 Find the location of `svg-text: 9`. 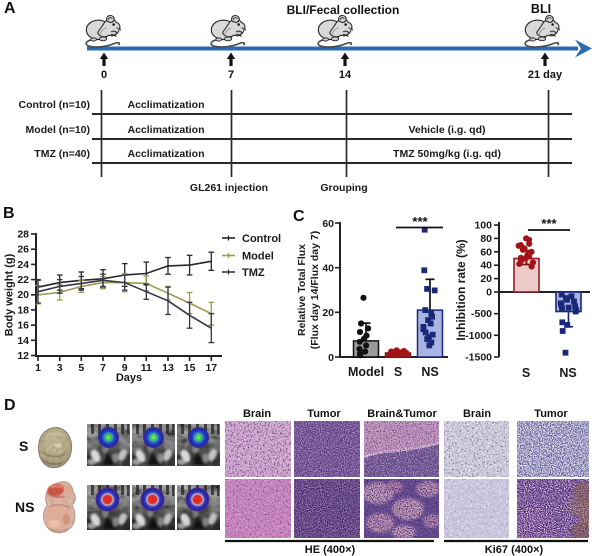

svg-text: 9 is located at coordinates (125, 368).